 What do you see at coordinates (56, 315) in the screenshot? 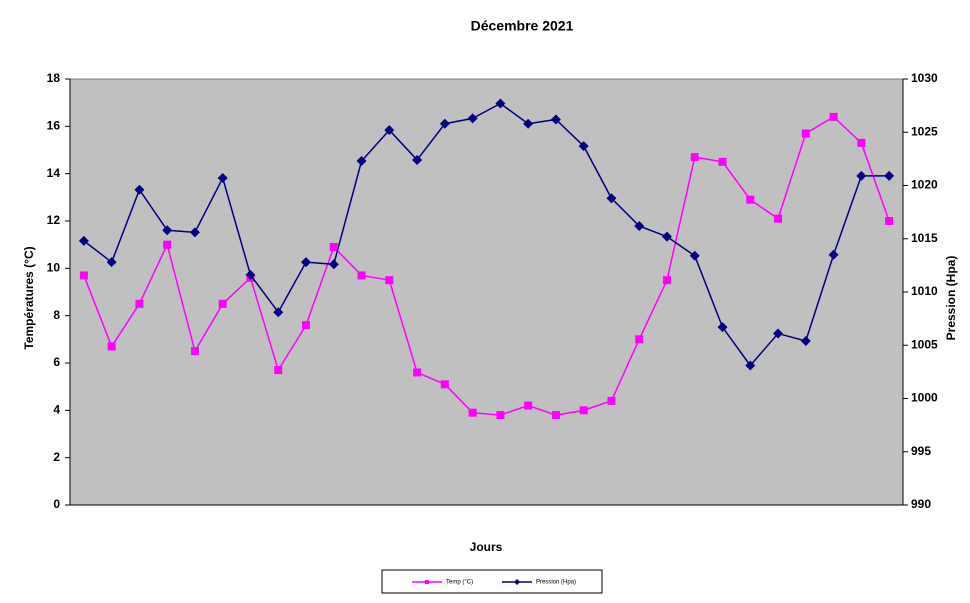
I see `y-tick-label: 8` at bounding box center [56, 315].